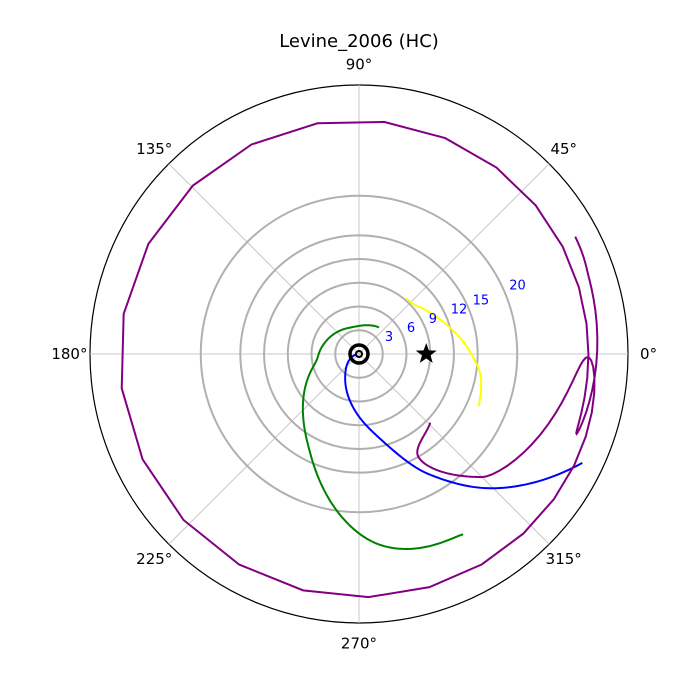  Describe the element at coordinates (154, 559) in the screenshot. I see `angle-tick-label: 225°` at that location.